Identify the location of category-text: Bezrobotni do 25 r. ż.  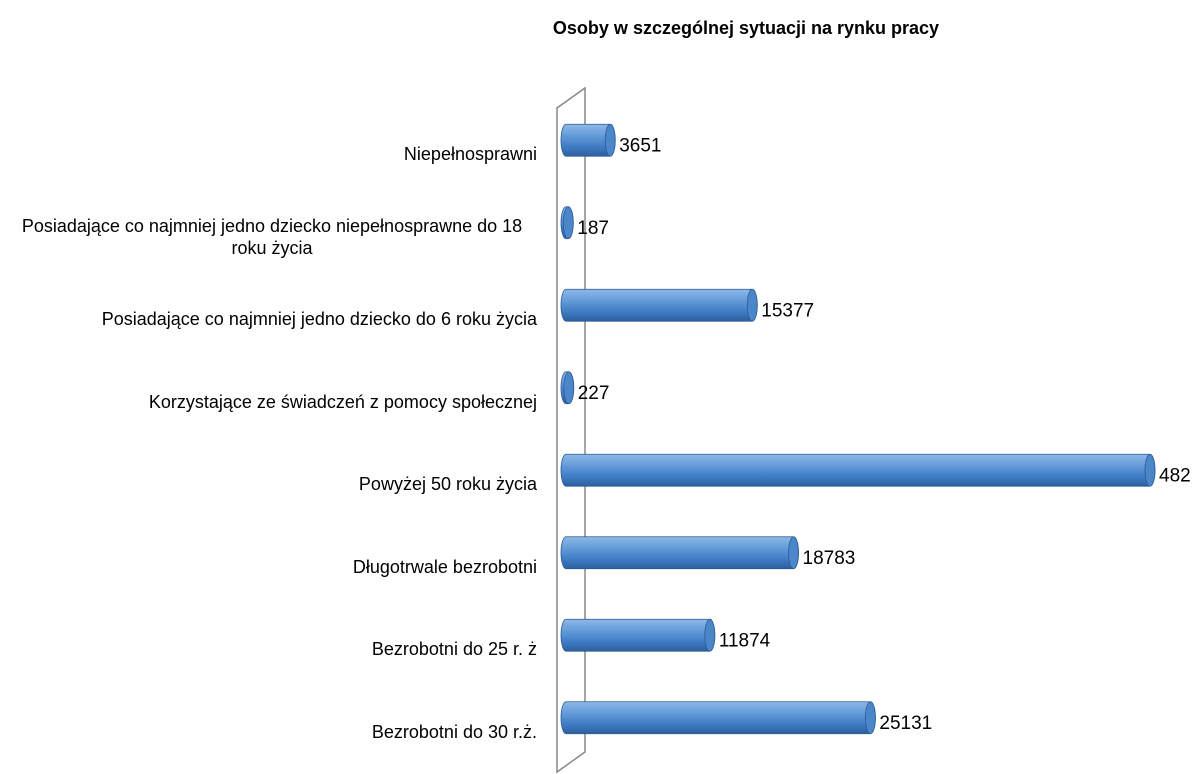
(454, 649).